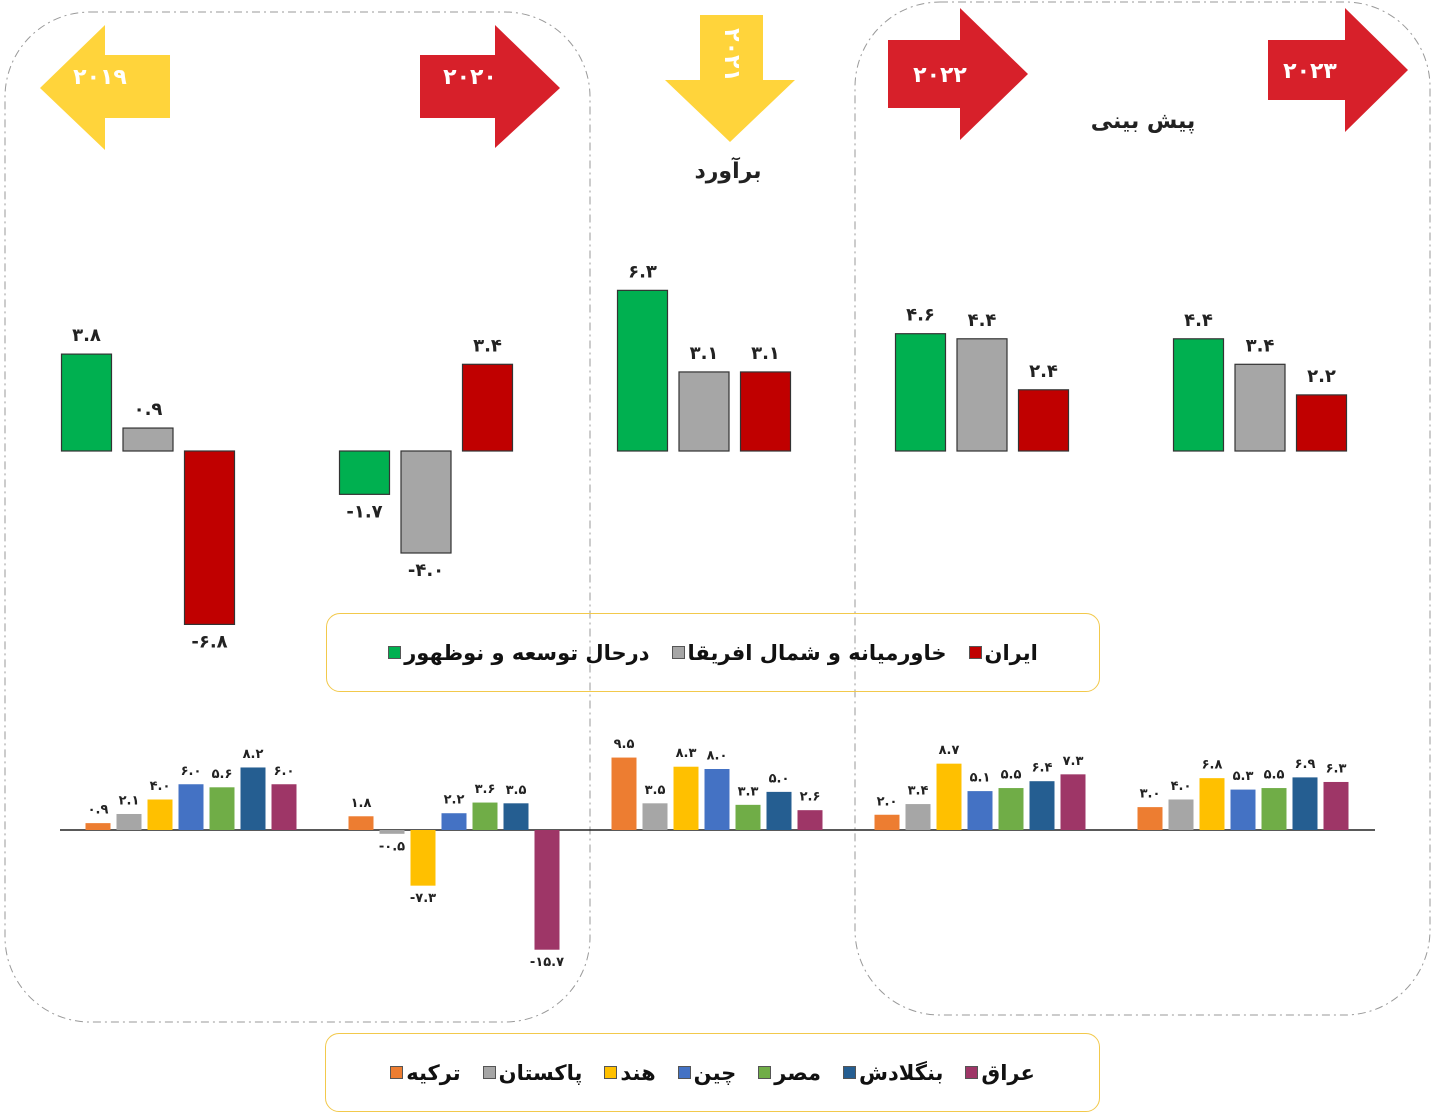 The width and height of the screenshot is (1434, 1115). What do you see at coordinates (817, 652) in the screenshot?
I see `legend-label: خاورمیانه و شمال افریقا` at bounding box center [817, 652].